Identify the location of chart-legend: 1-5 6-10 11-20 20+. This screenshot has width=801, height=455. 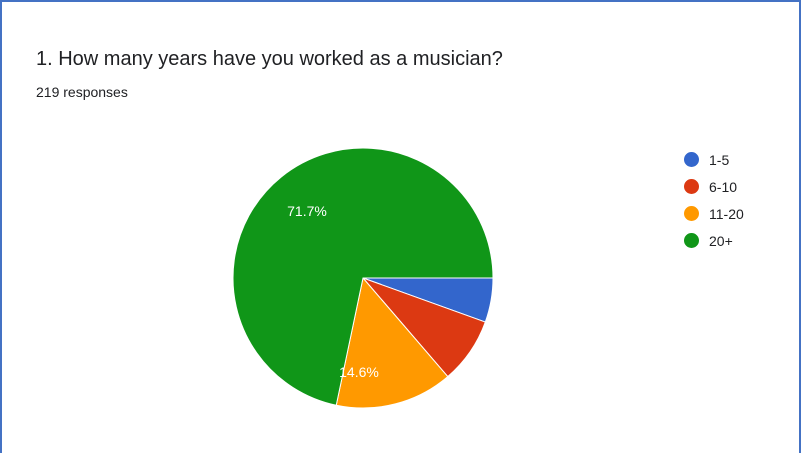
(714, 200).